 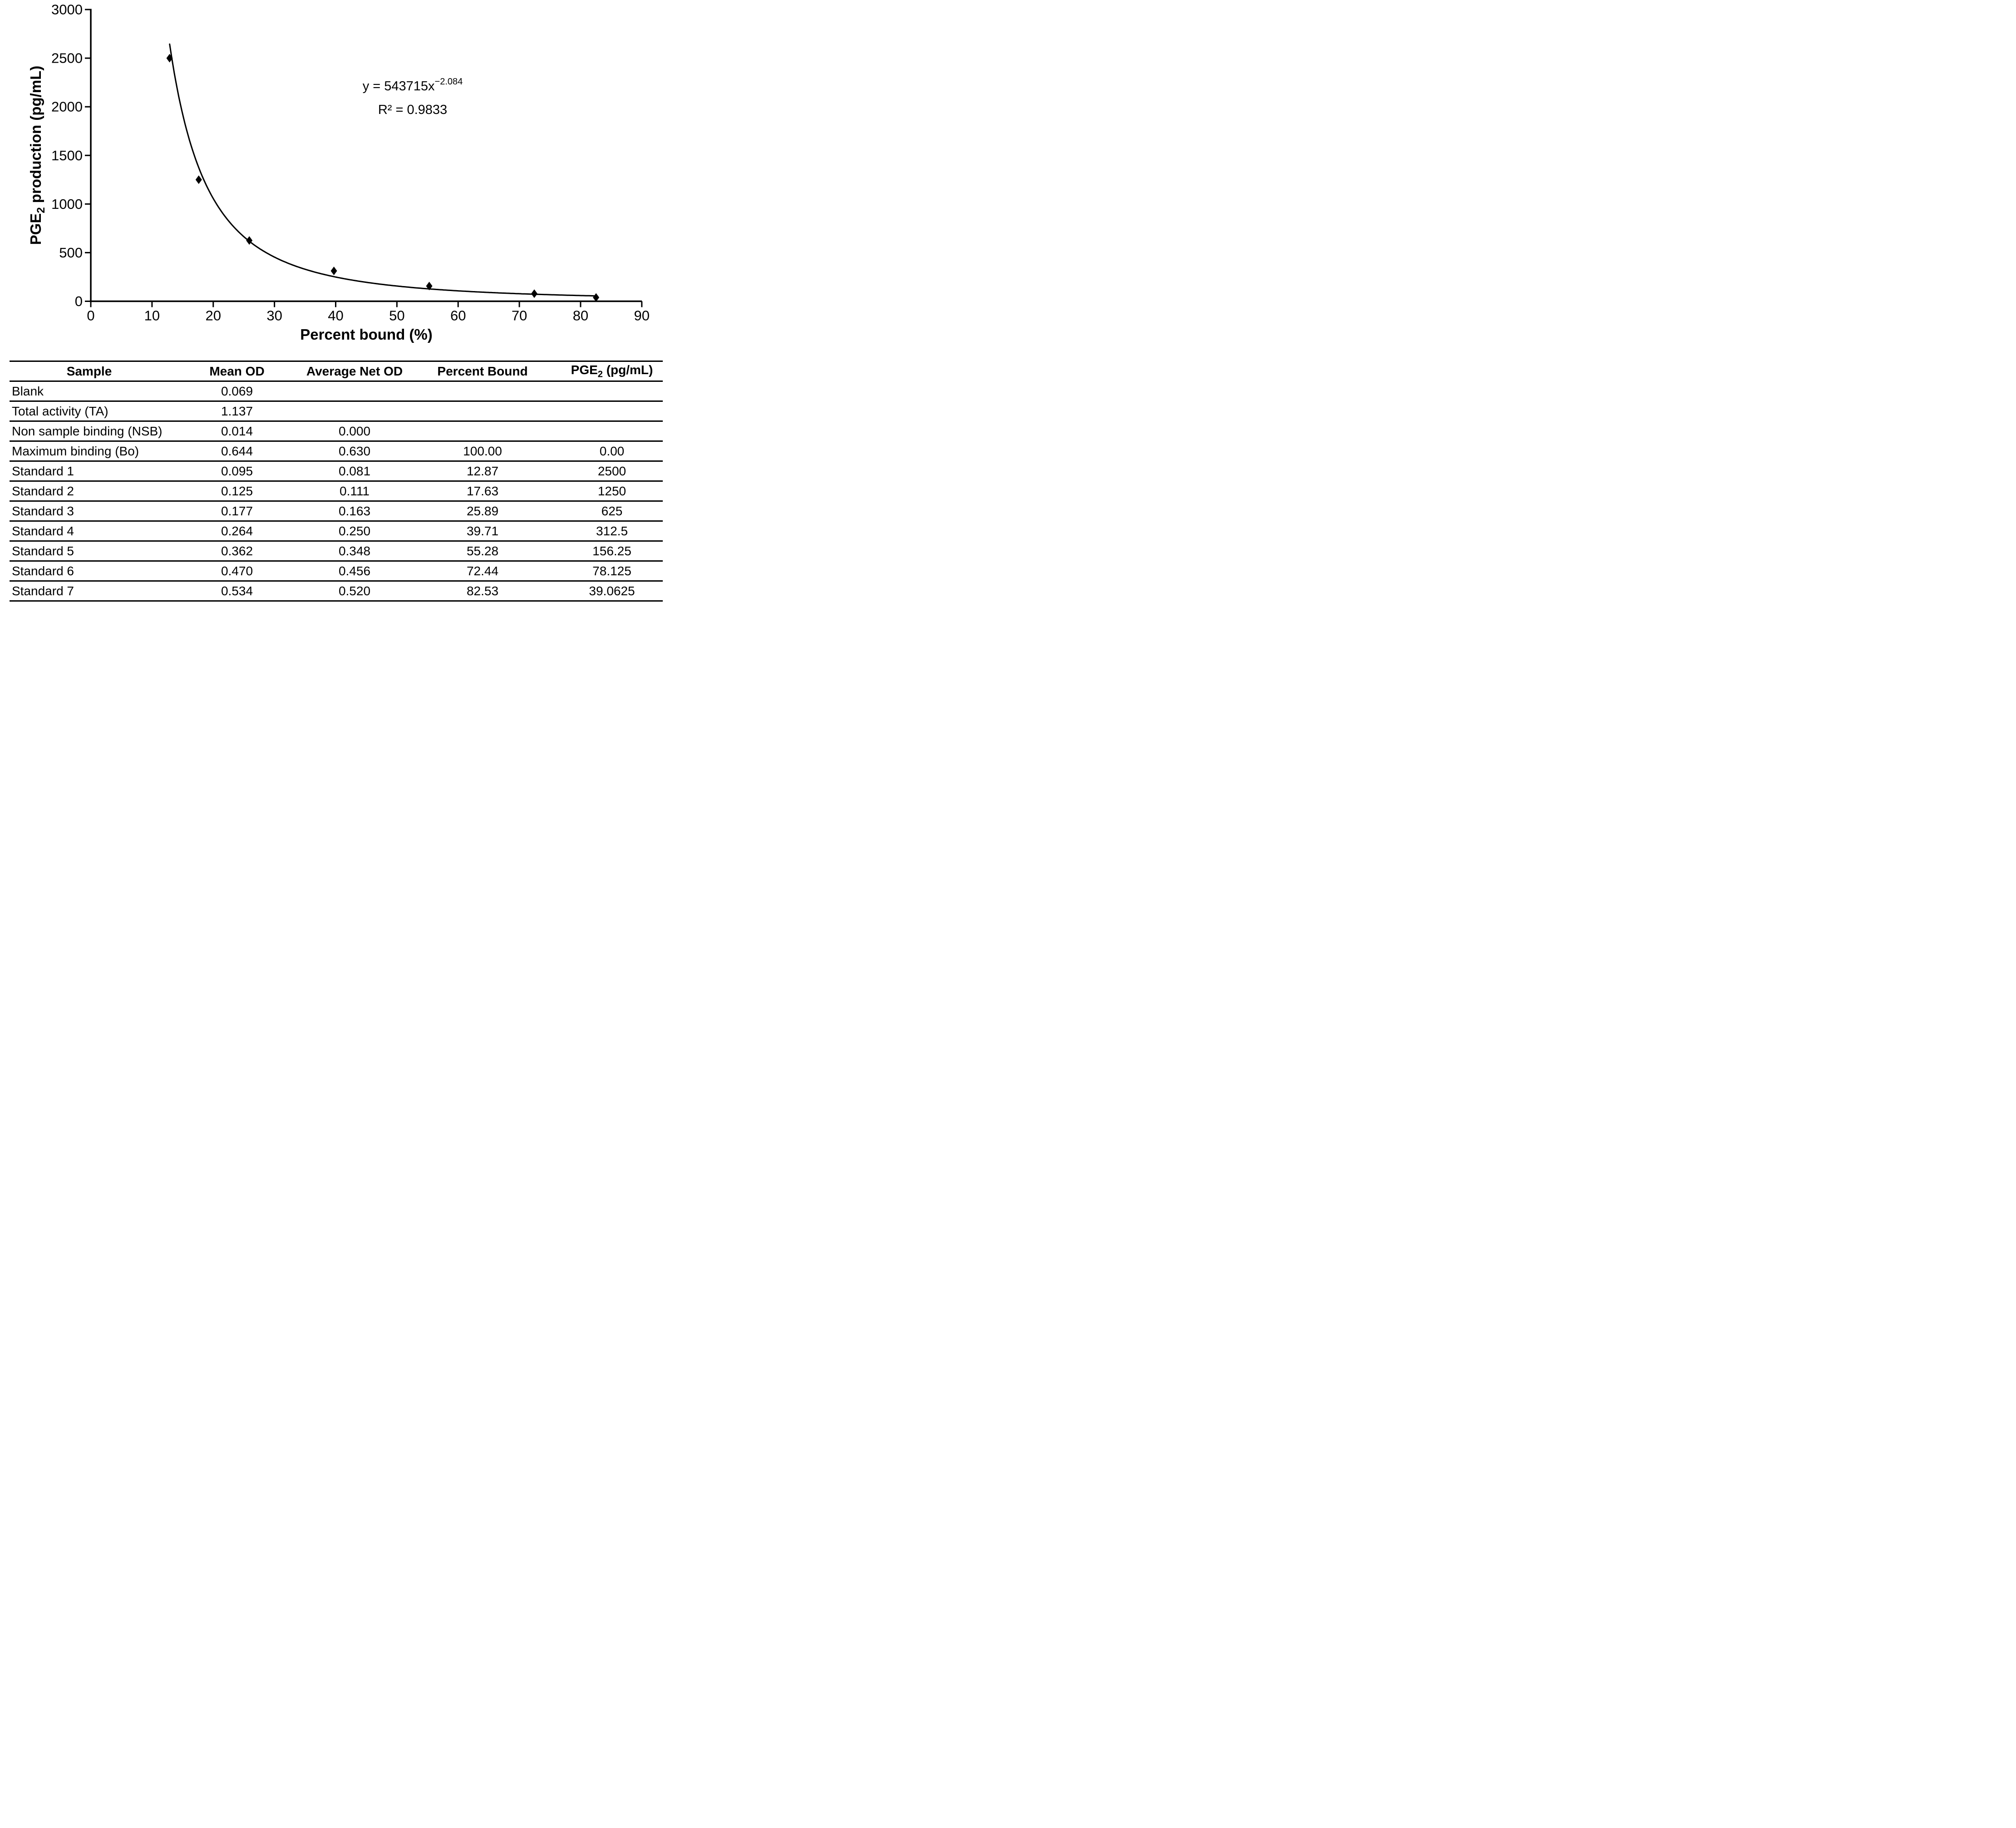 What do you see at coordinates (90, 591) in the screenshot?
I see `sample-name-cell: Standard 7` at bounding box center [90, 591].